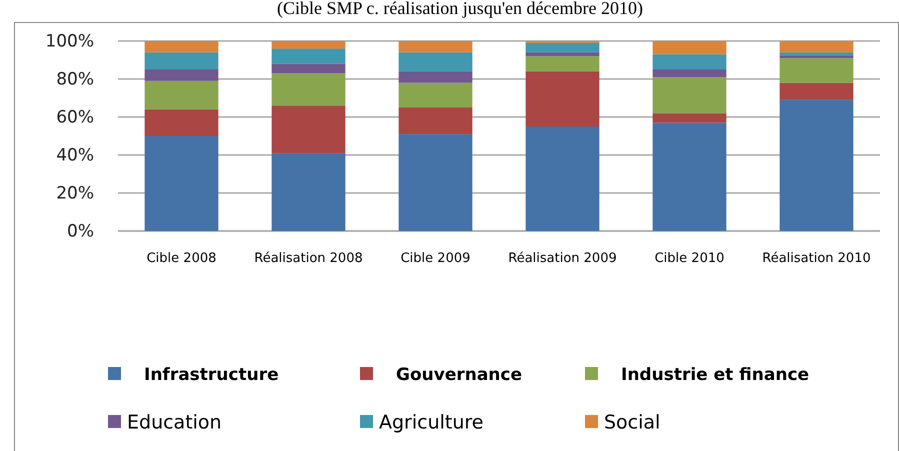  Describe the element at coordinates (308, 258) in the screenshot. I see `x-tick-label: Réalisation 2008` at that location.